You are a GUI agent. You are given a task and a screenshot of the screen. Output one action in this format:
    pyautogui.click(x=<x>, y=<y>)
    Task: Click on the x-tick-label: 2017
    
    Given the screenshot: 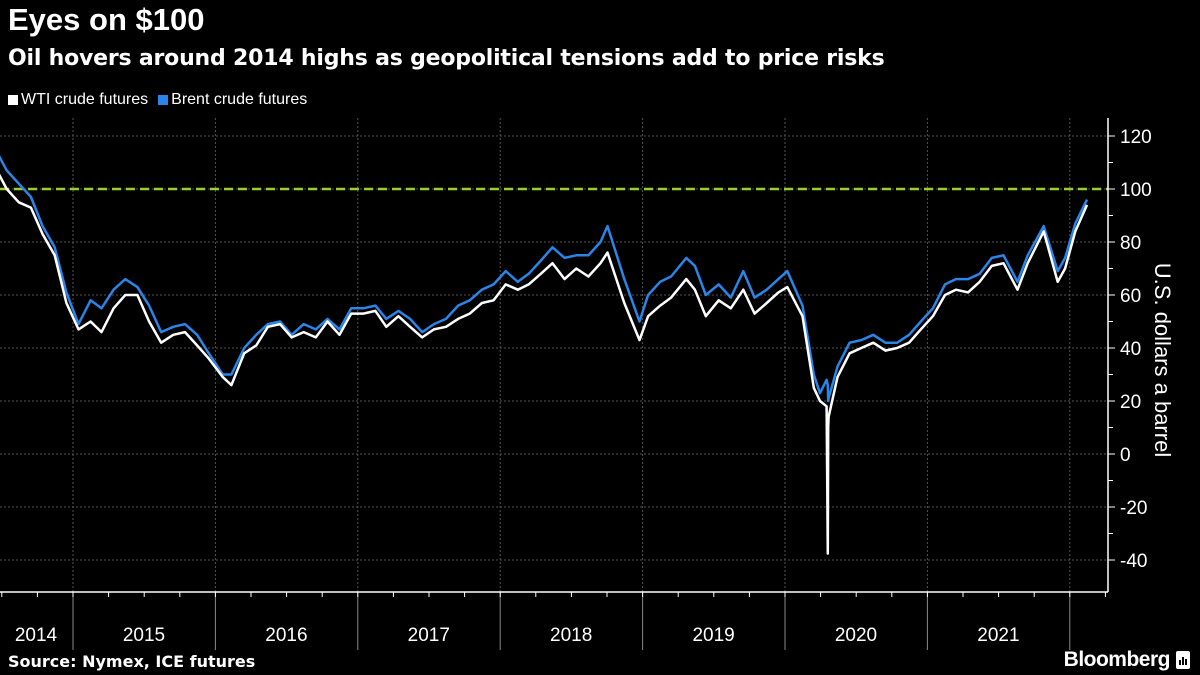 What is the action you would take?
    pyautogui.click(x=429, y=635)
    